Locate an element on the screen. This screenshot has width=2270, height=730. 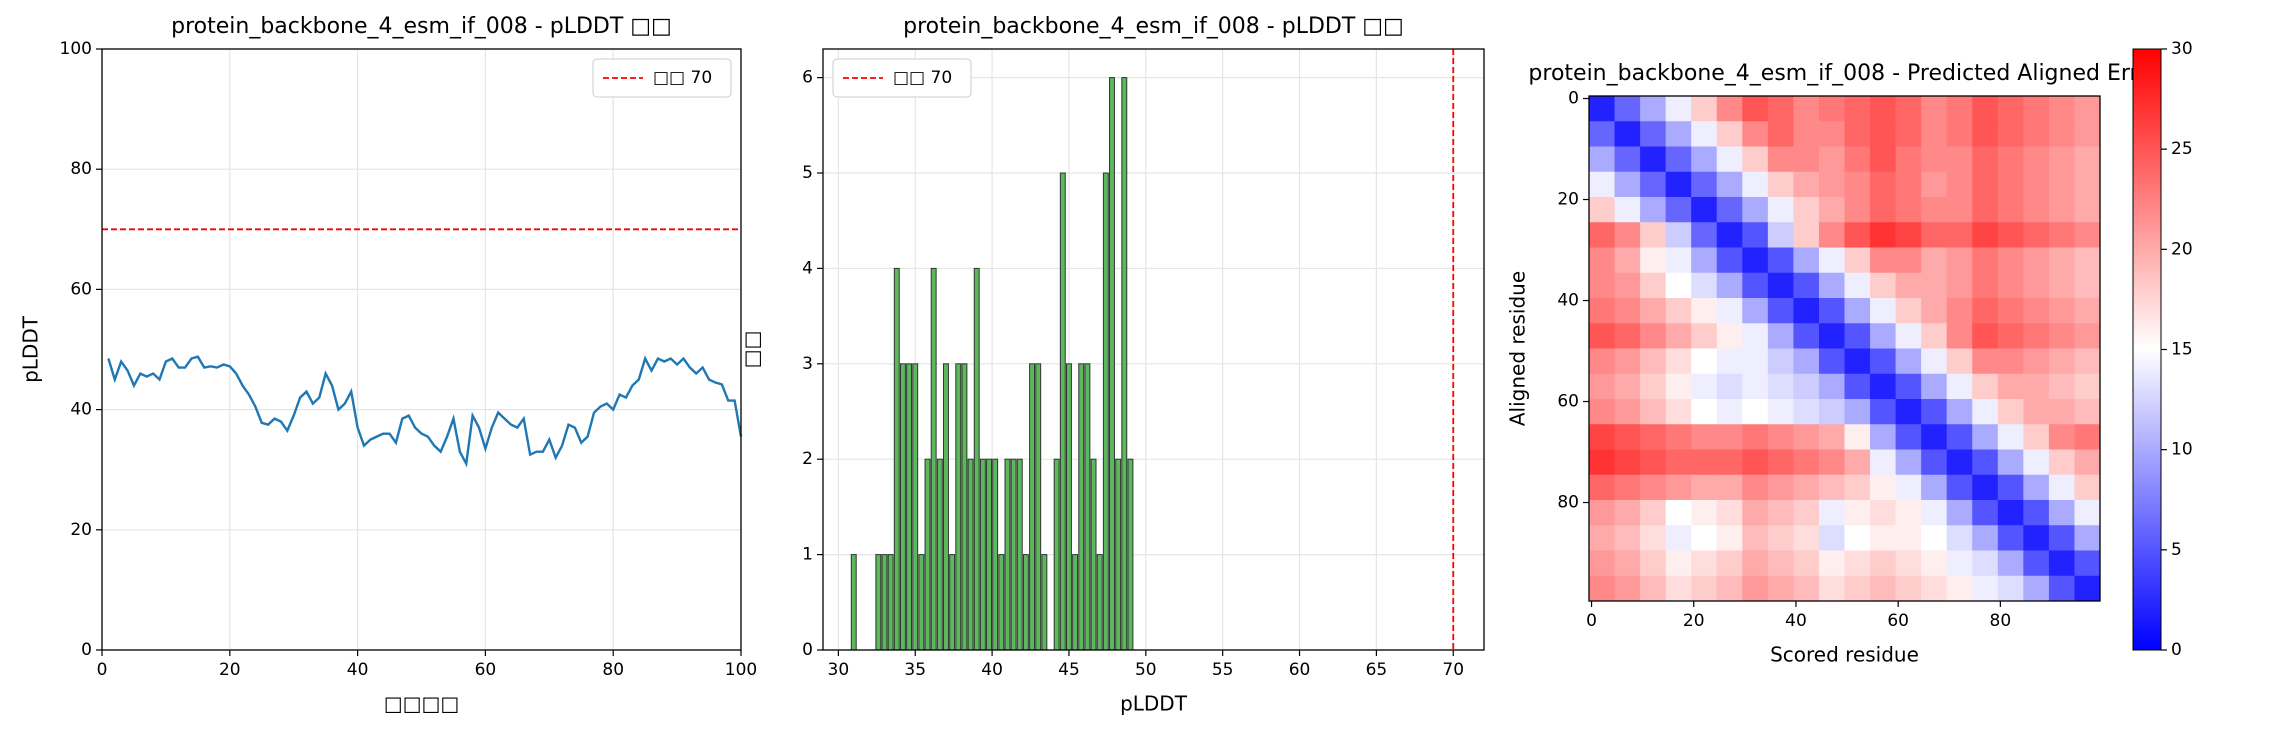
y-tick-label: 6 is located at coordinates (807, 78).